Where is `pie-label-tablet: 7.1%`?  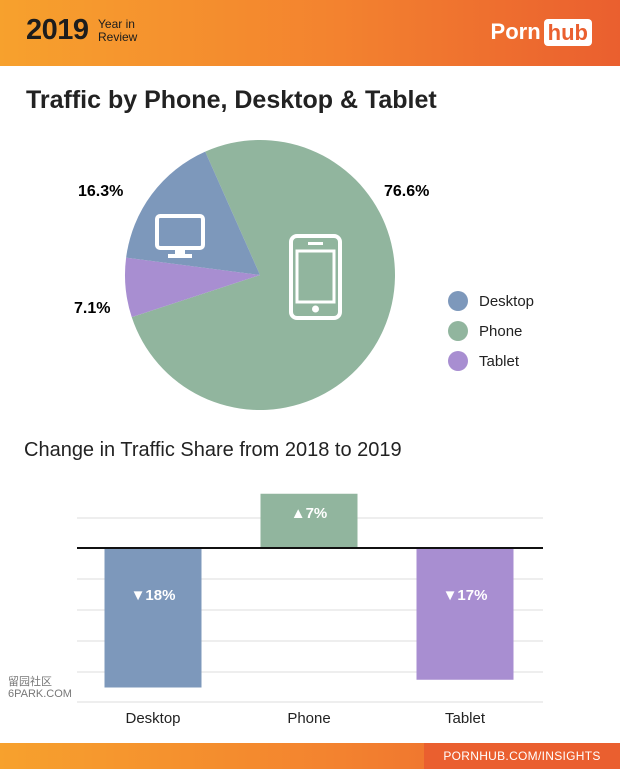
pie-label-tablet: 7.1% is located at coordinates (92, 308).